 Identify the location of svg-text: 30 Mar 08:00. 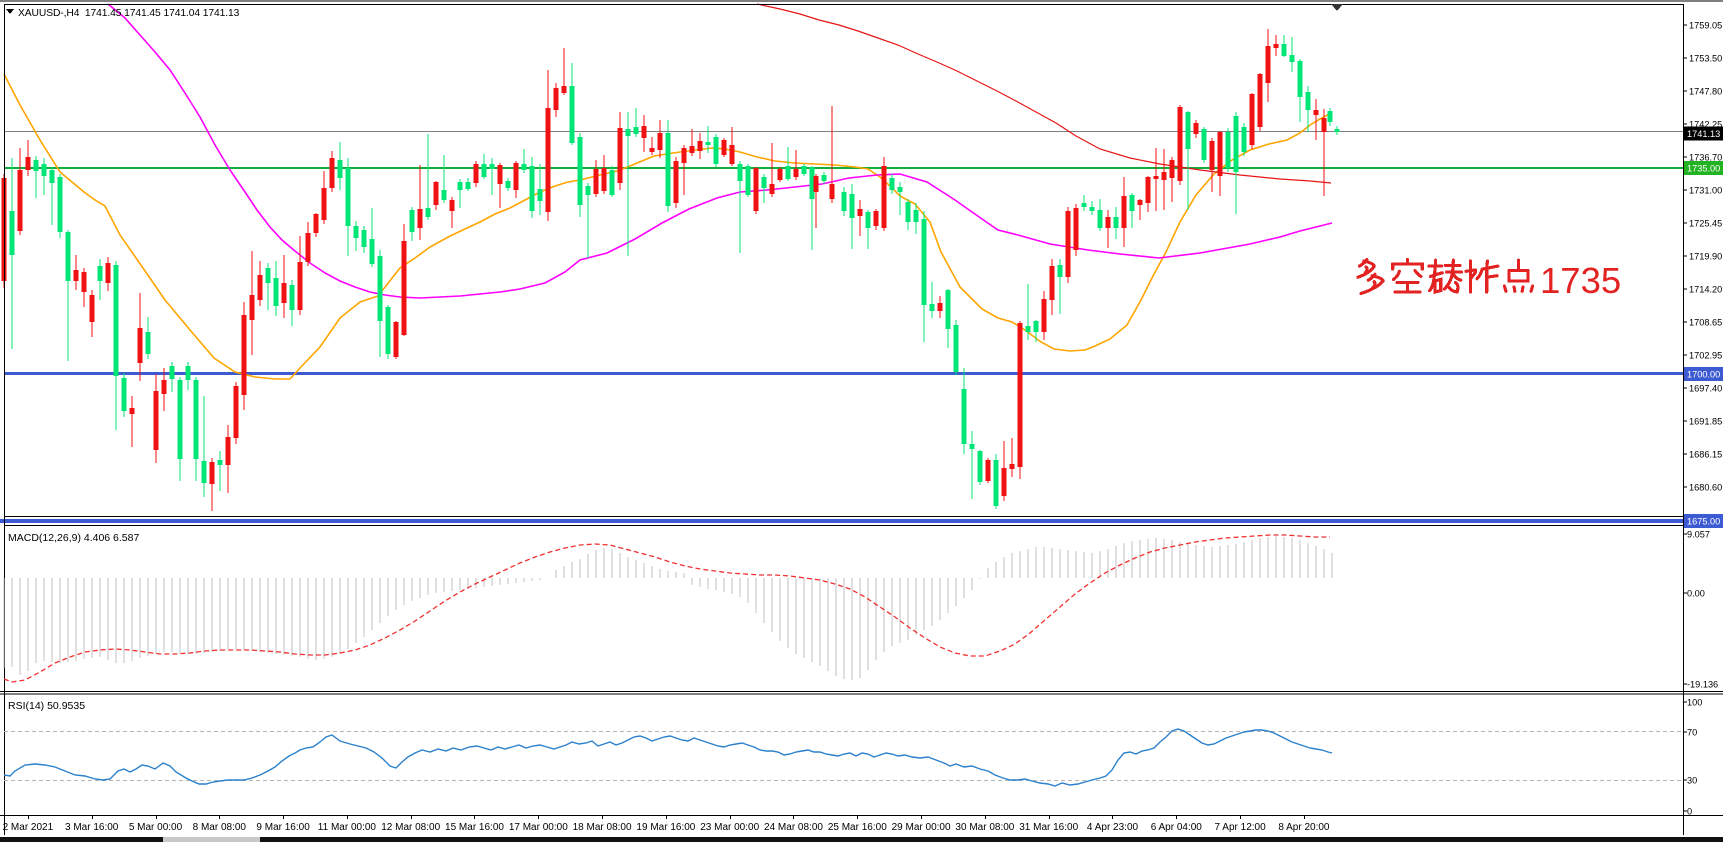
(984, 827).